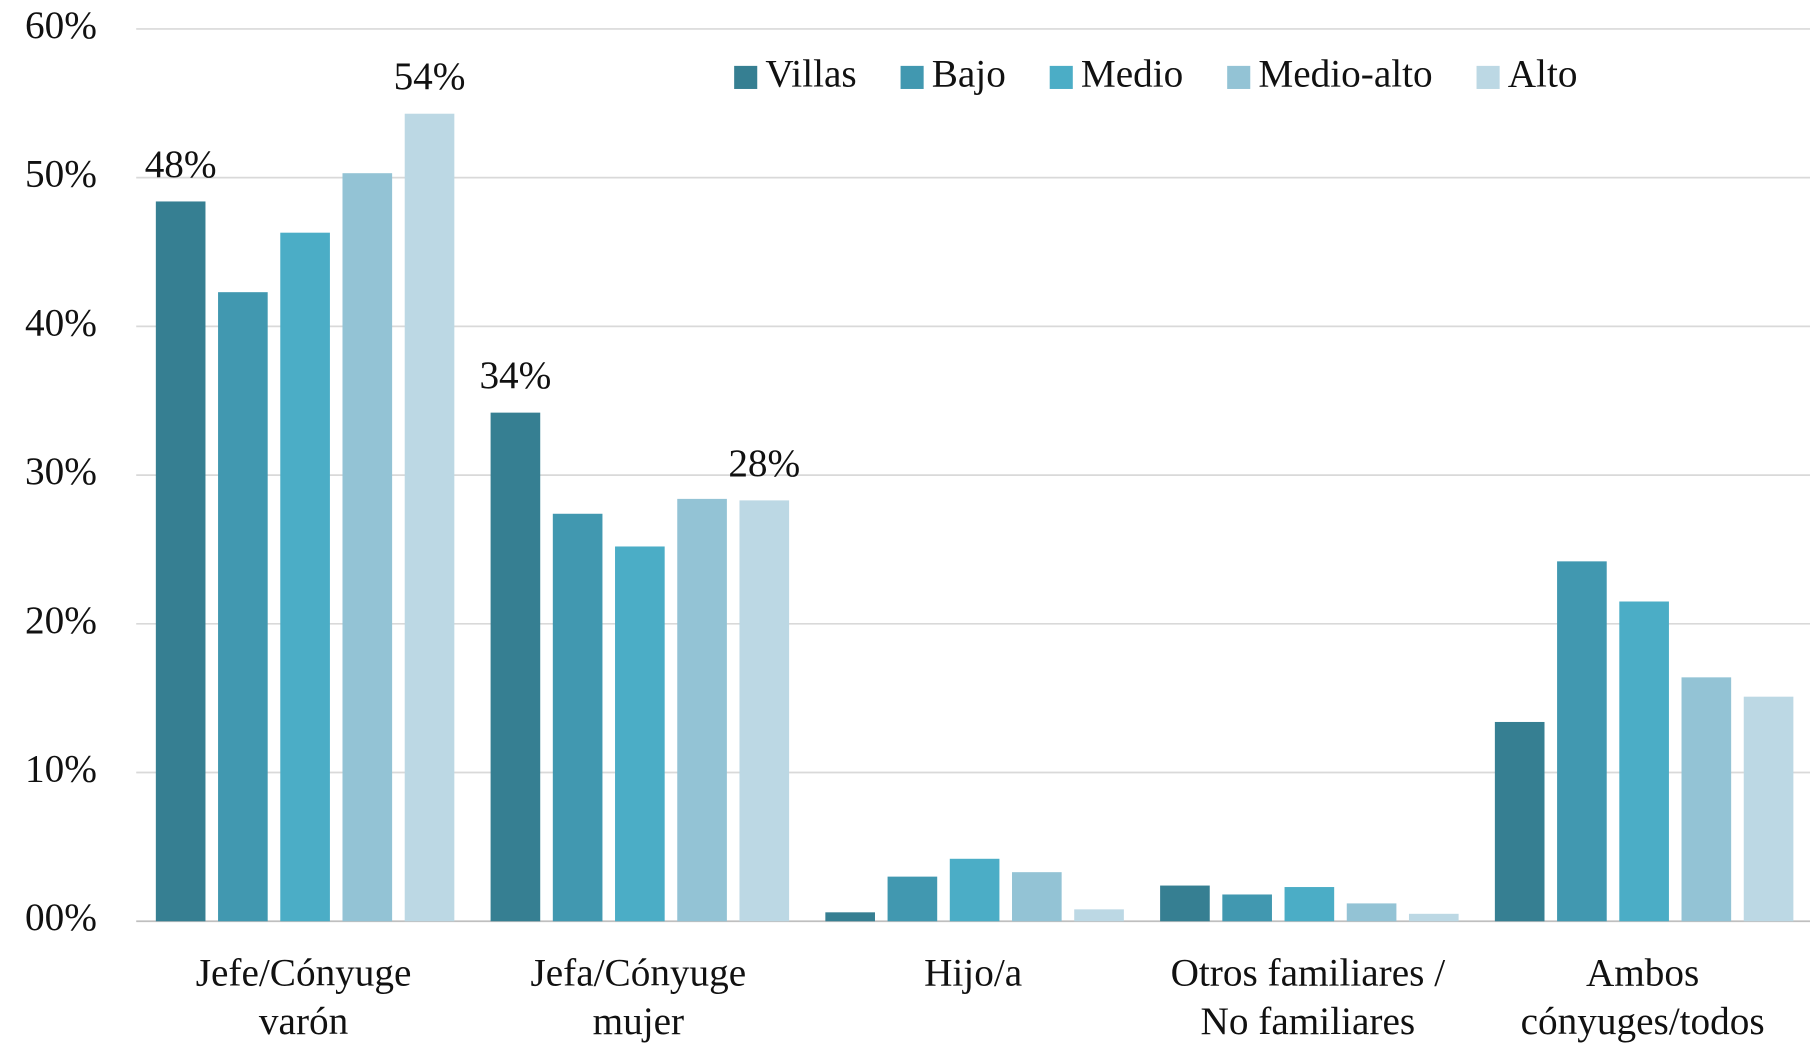 The image size is (1810, 1046). What do you see at coordinates (61, 471) in the screenshot?
I see `y-tick-label: 30%` at bounding box center [61, 471].